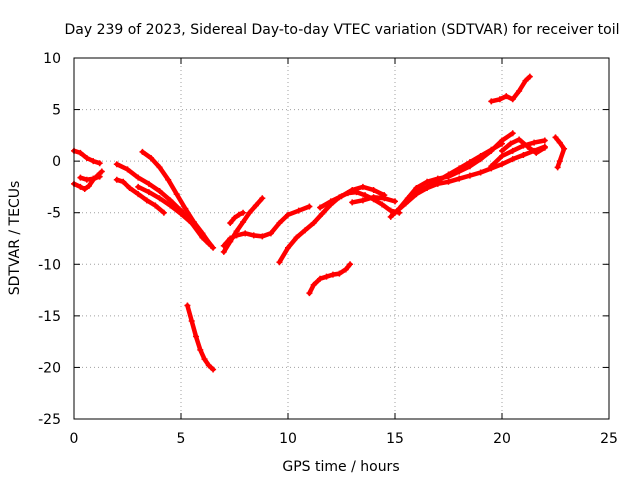 This screenshot has height=480, width=640. Describe the element at coordinates (49, 420) in the screenshot. I see `y-tick-label: -25` at that location.